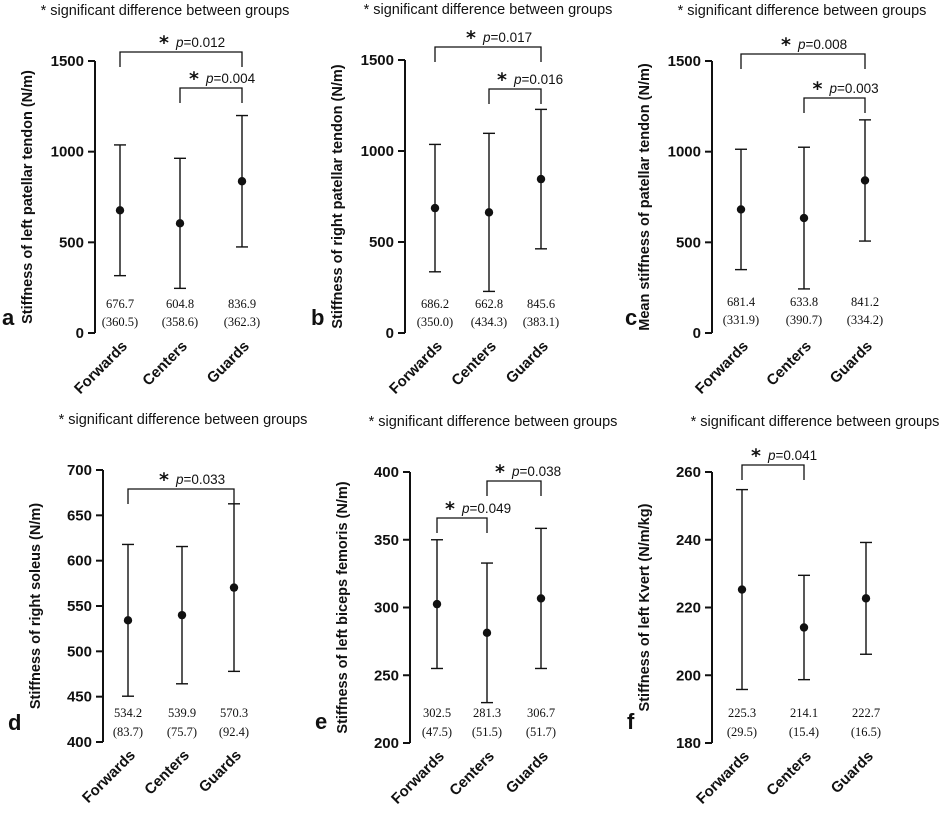 This screenshot has width=941, height=814. I want to click on p-value-label: p=0.008, so click(822, 44).